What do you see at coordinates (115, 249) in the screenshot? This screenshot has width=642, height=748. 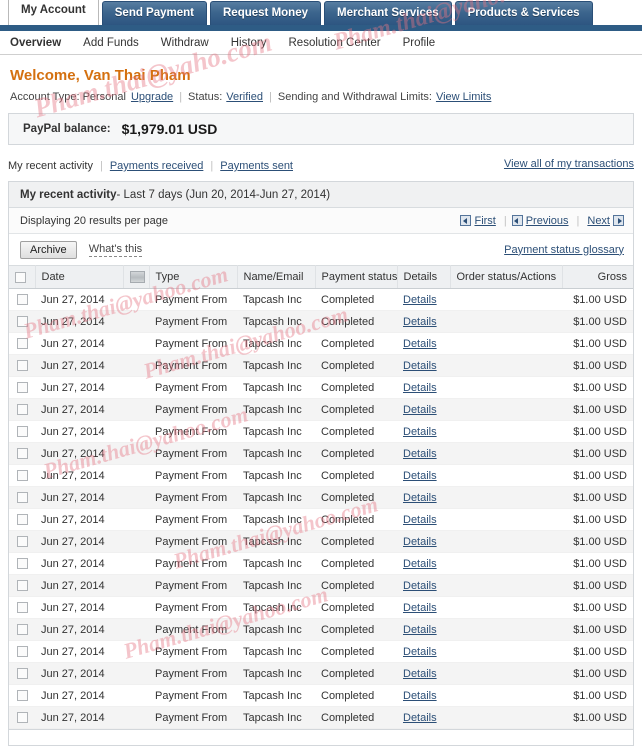 I see `whats-this-tooltip-link: What's this` at bounding box center [115, 249].